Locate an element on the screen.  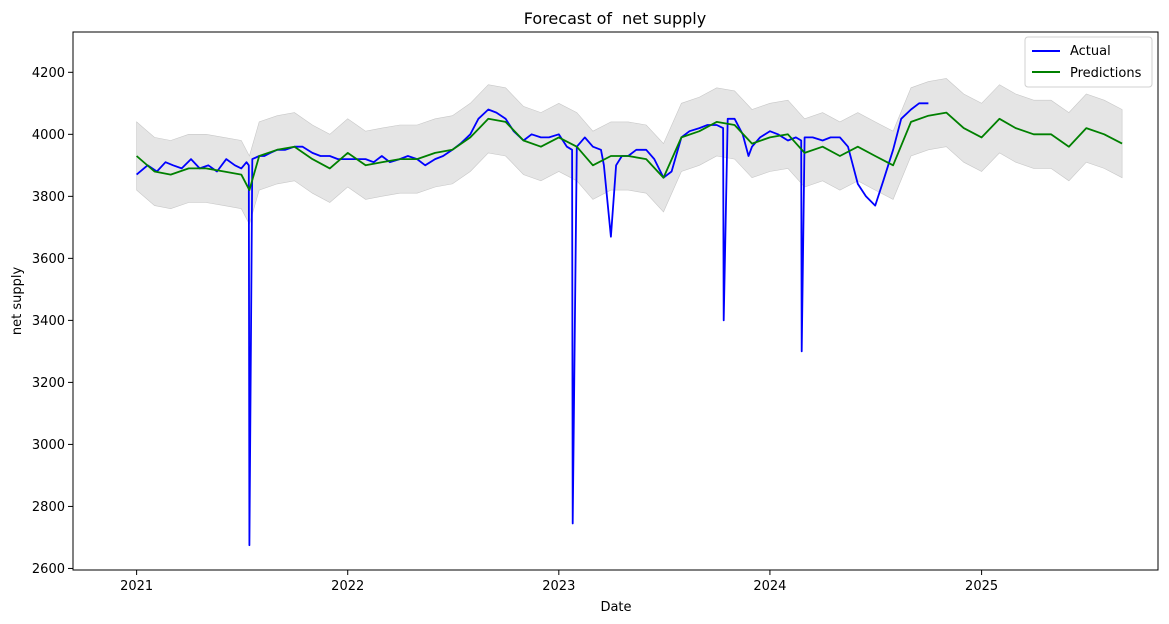
legend-box is located at coordinates (1088, 62).